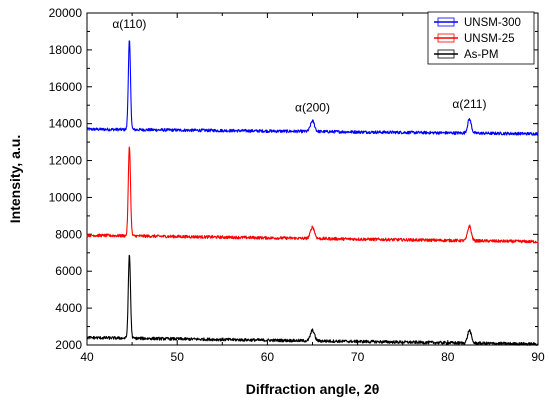  What do you see at coordinates (448, 357) in the screenshot?
I see `x-tick-label: 80` at bounding box center [448, 357].